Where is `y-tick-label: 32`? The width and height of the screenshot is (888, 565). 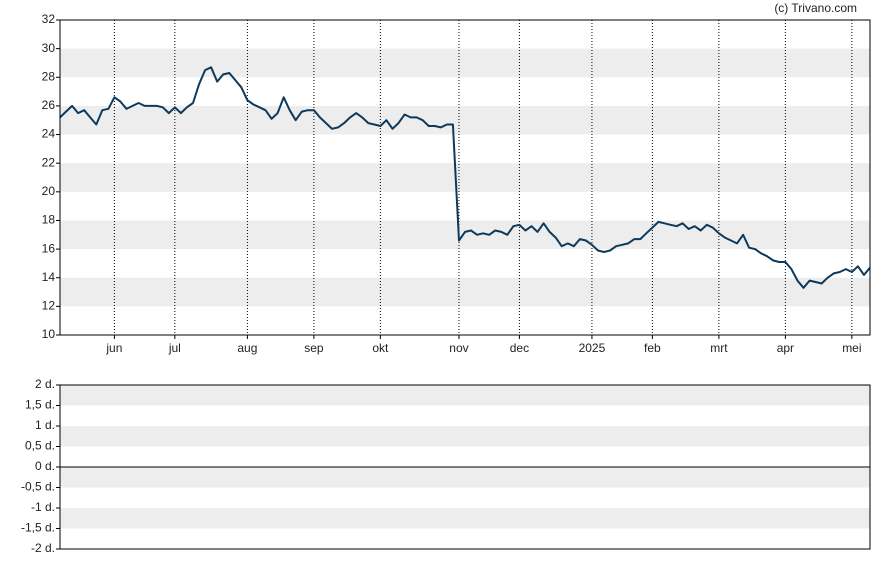
y-tick-label: 32 is located at coordinates (49, 19).